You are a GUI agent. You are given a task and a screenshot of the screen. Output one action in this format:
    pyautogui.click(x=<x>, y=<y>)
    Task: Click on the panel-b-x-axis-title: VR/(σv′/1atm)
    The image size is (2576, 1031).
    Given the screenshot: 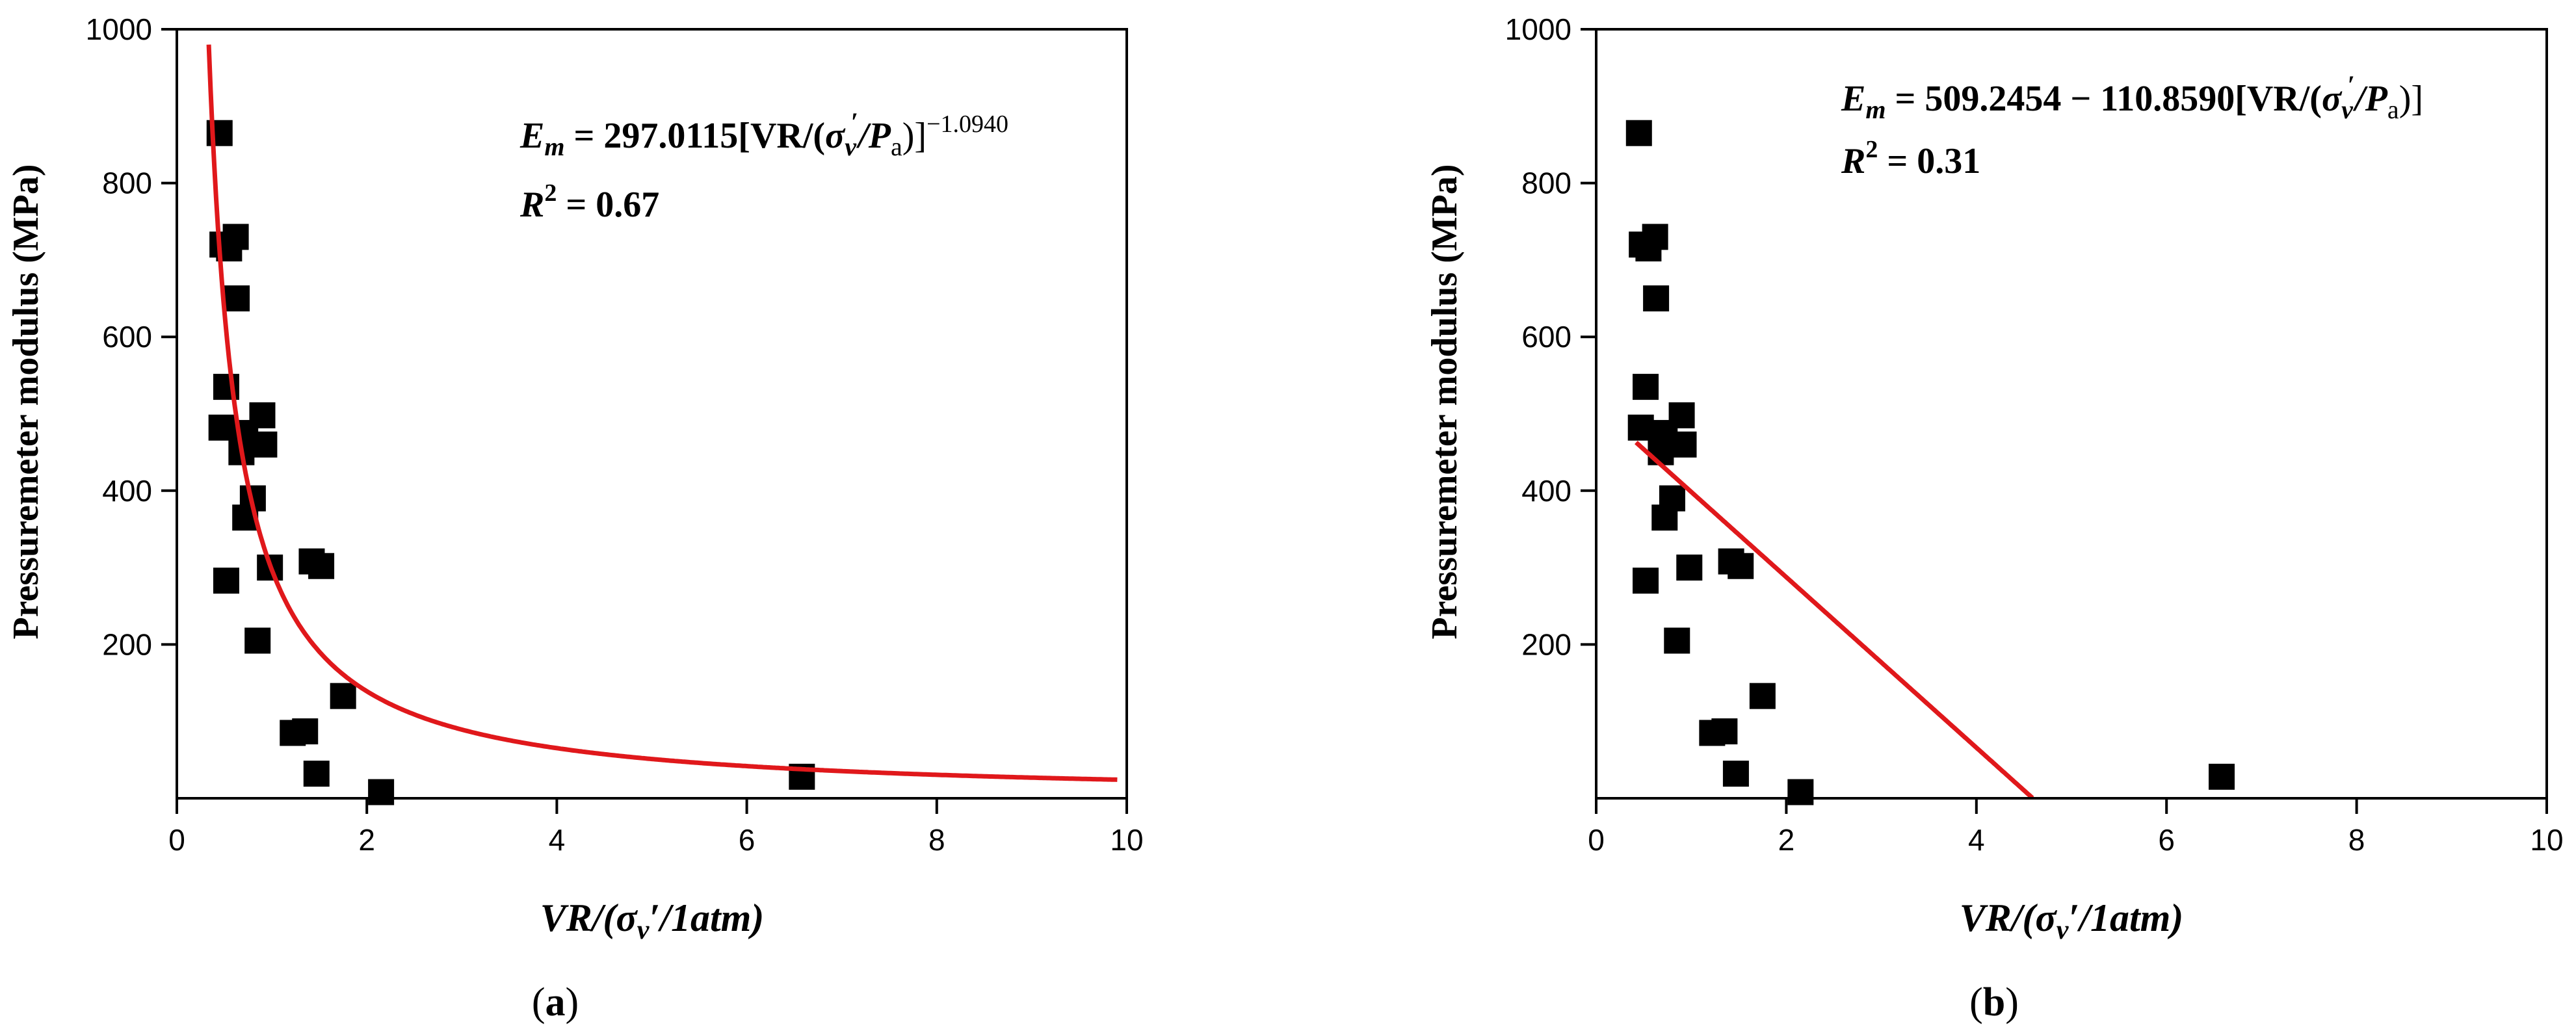 What is the action you would take?
    pyautogui.click(x=2072, y=920)
    